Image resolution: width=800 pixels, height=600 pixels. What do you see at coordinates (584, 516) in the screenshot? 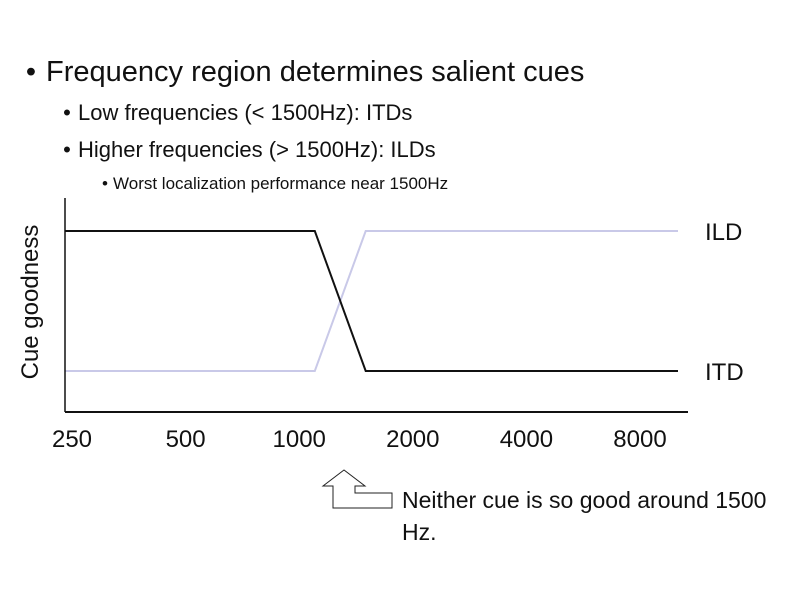
I see `annotation-note: Neither cue is so good around 1500 Hz.` at bounding box center [584, 516].